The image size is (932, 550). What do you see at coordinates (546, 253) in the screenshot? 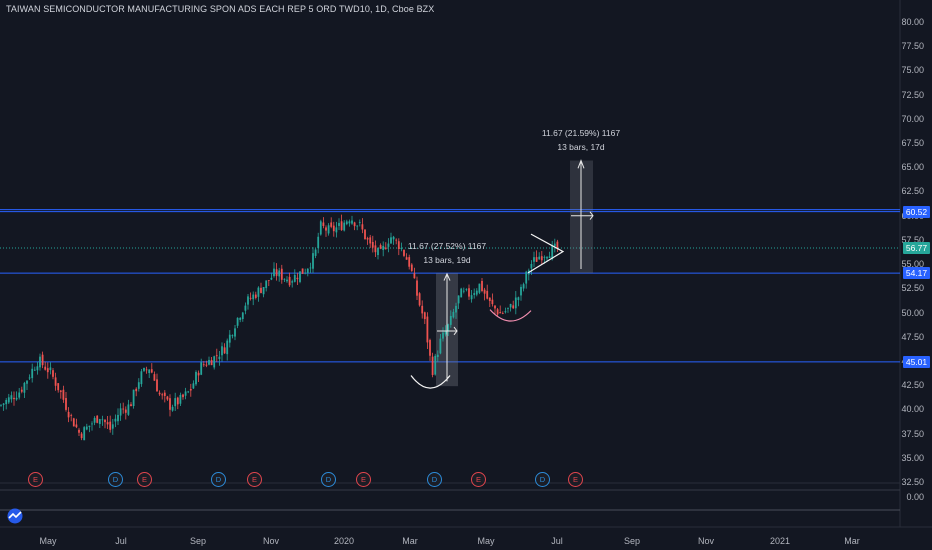
I see `triangle-pattern` at bounding box center [546, 253].